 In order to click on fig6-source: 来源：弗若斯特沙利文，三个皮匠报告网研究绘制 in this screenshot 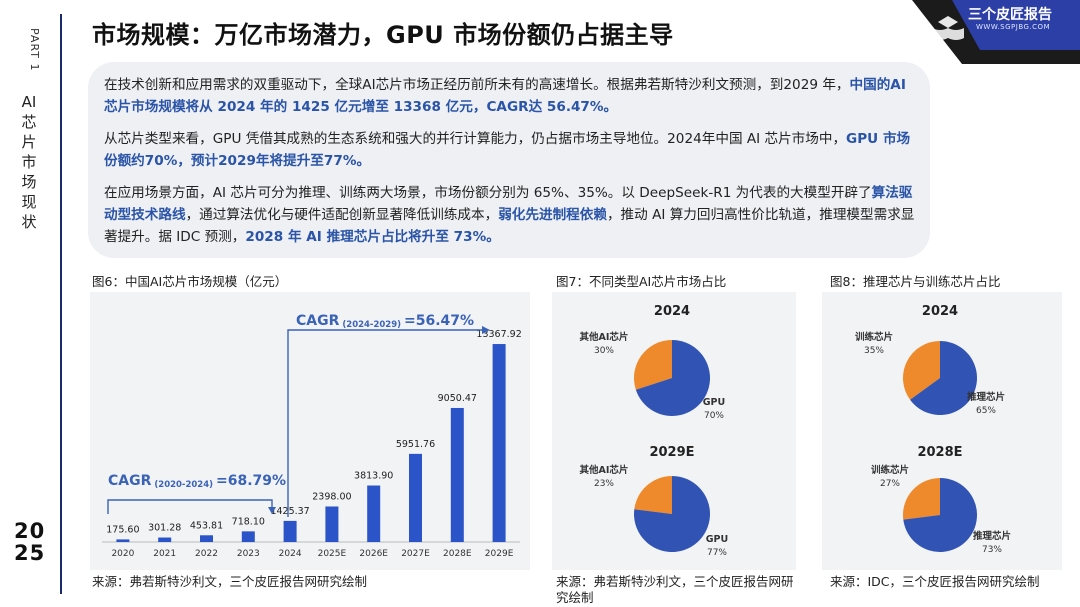, I will do `click(230, 581)`.